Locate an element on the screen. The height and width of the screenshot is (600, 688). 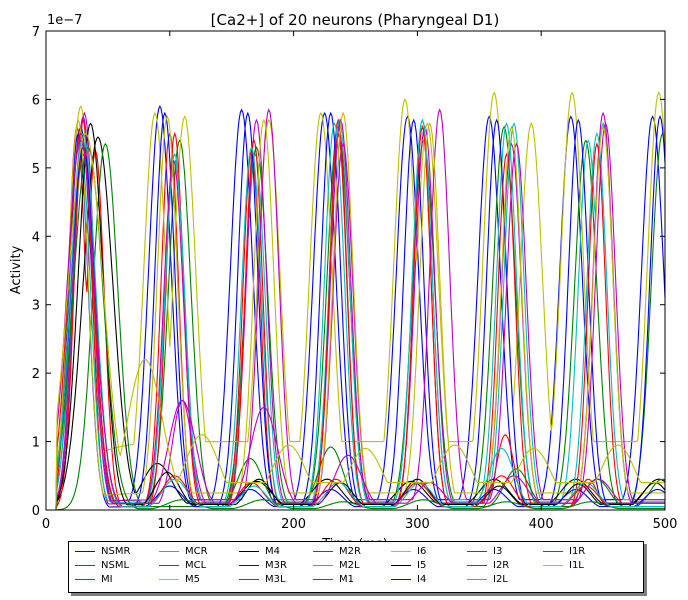
y-tick-label: 6 is located at coordinates (36, 100).